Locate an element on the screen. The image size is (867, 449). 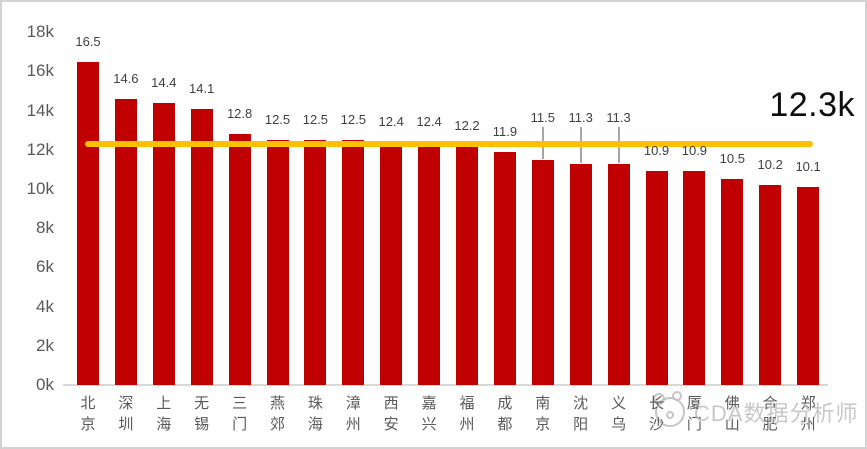
y-axis-tick-label: 14k is located at coordinates (40, 110).